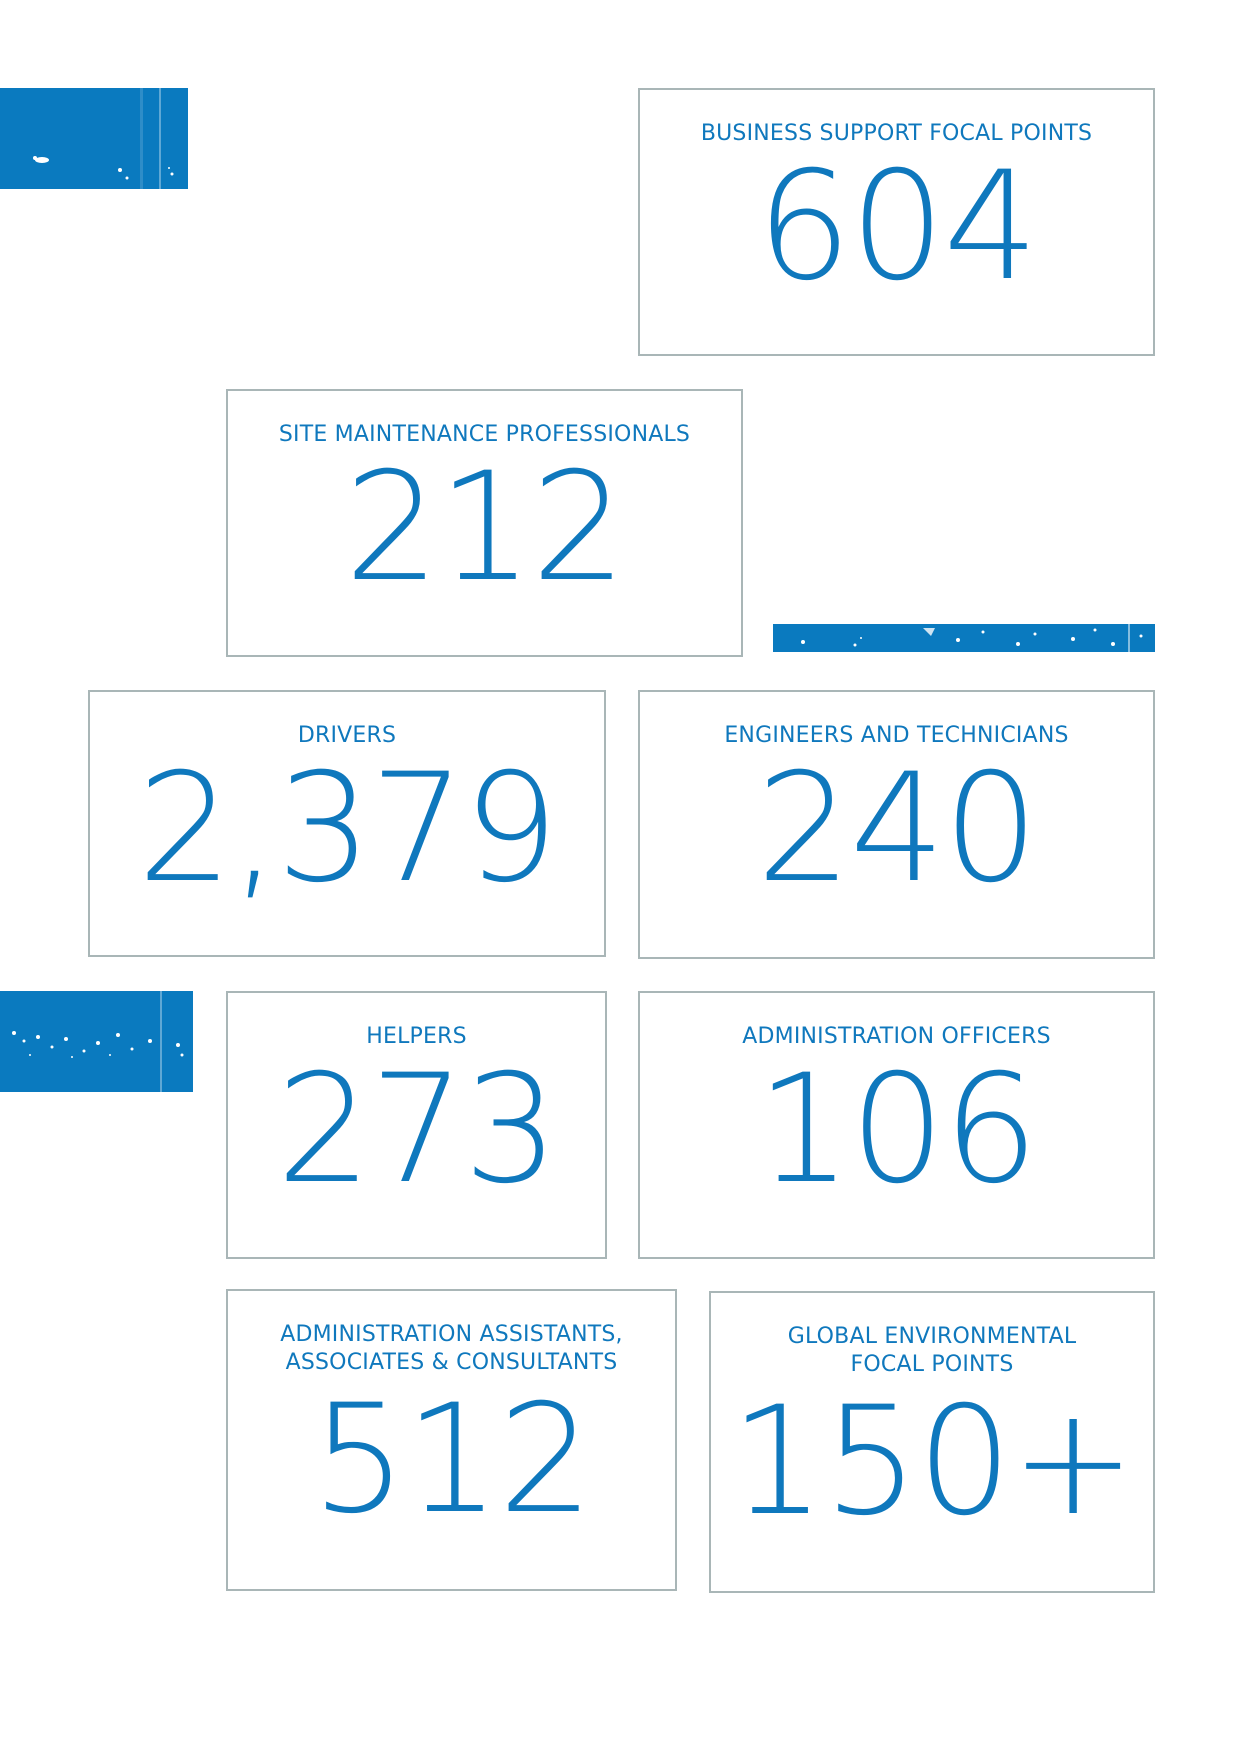 The image size is (1240, 1754). What do you see at coordinates (896, 1036) in the screenshot?
I see `card-label: ADMINISTRATION OFFICERS` at bounding box center [896, 1036].